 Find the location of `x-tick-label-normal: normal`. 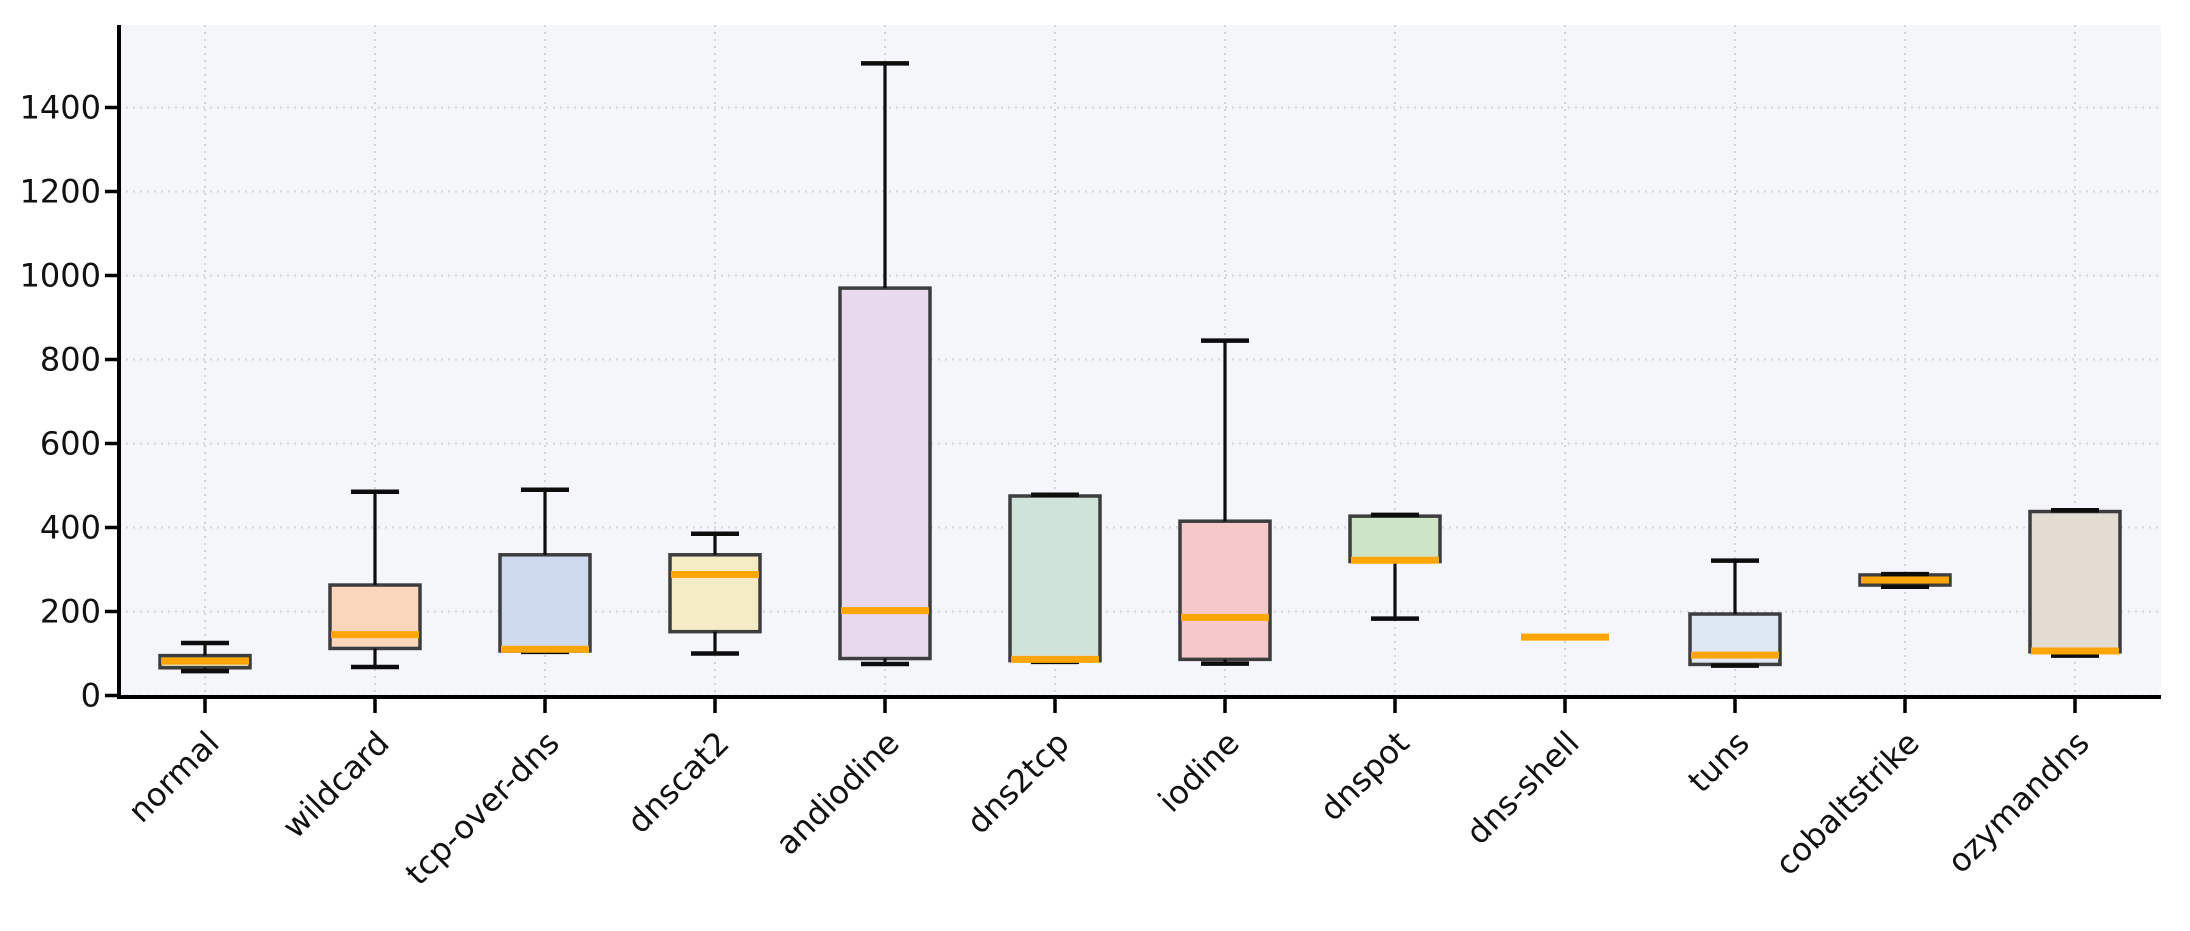

x-tick-label-normal: normal is located at coordinates (174, 777).